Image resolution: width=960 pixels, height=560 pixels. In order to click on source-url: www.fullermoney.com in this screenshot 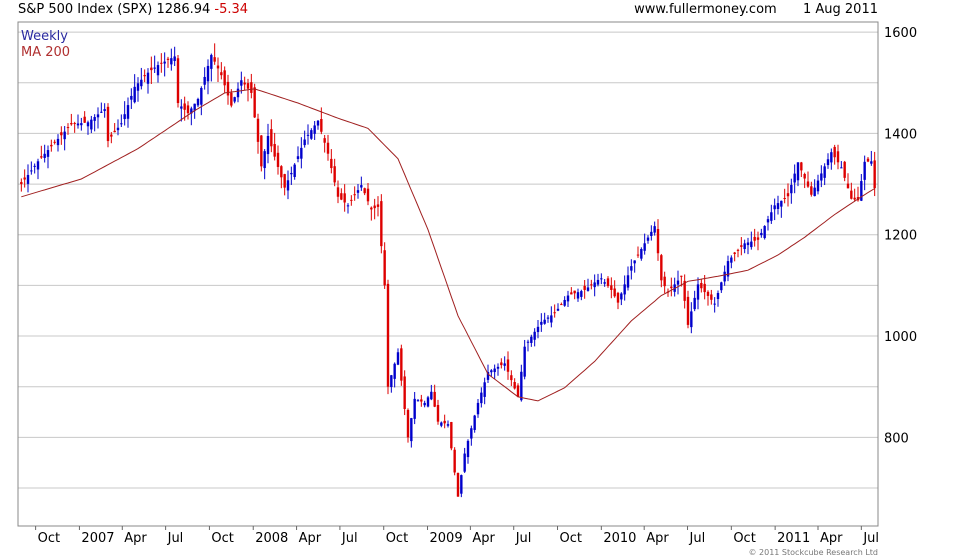, I will do `click(705, 9)`.